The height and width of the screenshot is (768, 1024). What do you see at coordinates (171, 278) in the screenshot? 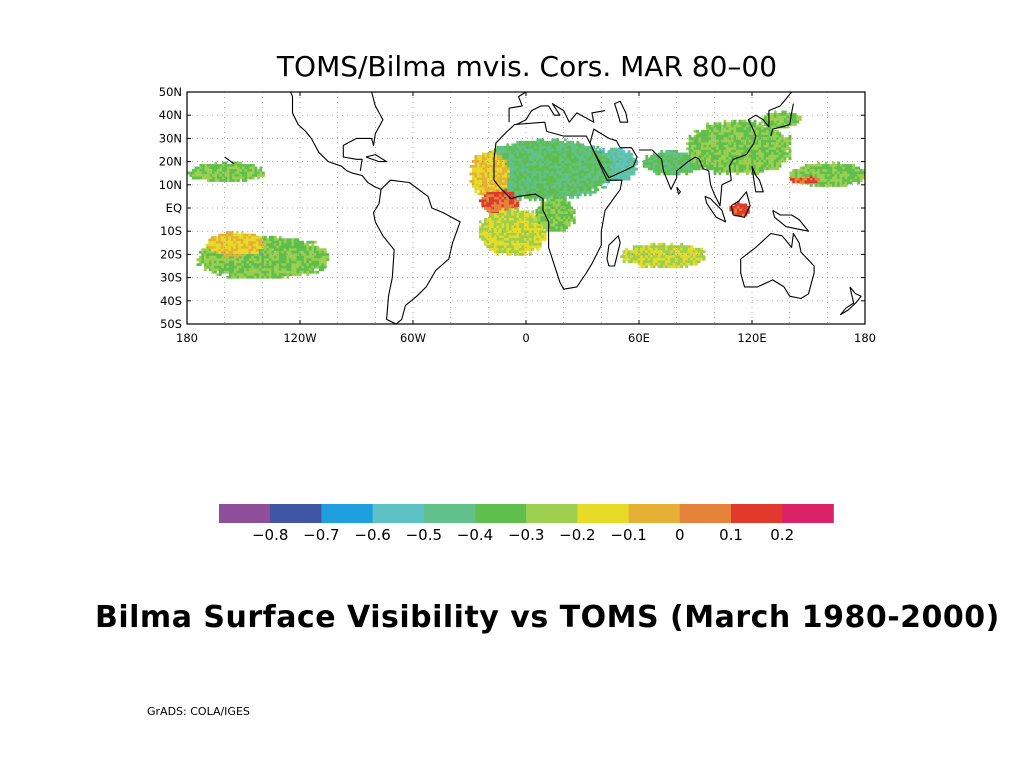
I see `lat-tick-label: 30S` at bounding box center [171, 278].